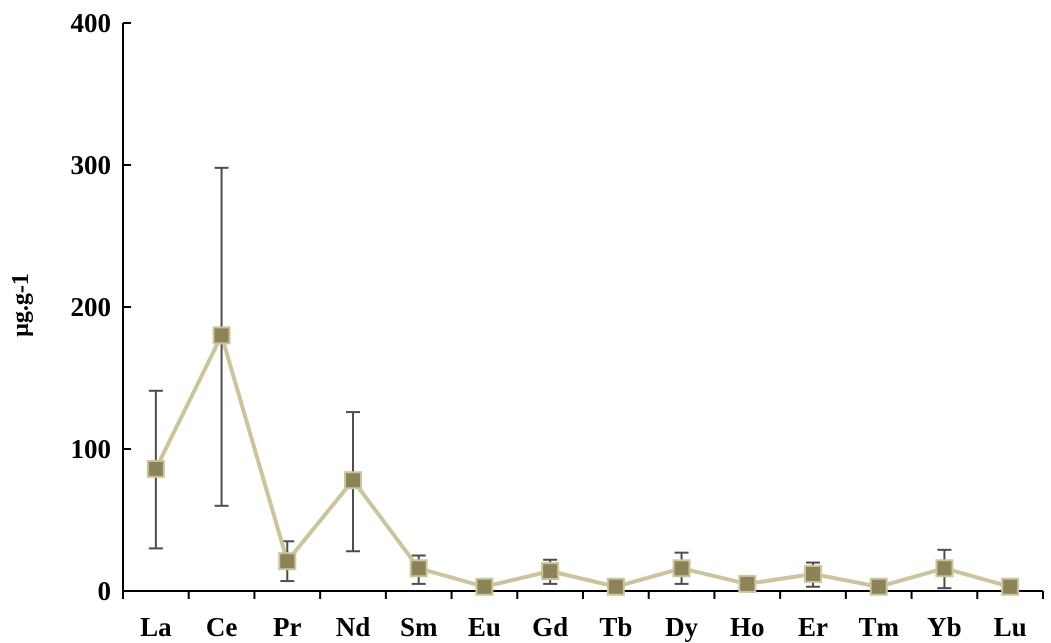 The width and height of the screenshot is (1051, 643). What do you see at coordinates (91, 449) in the screenshot?
I see `y-tick-label: 100` at bounding box center [91, 449].